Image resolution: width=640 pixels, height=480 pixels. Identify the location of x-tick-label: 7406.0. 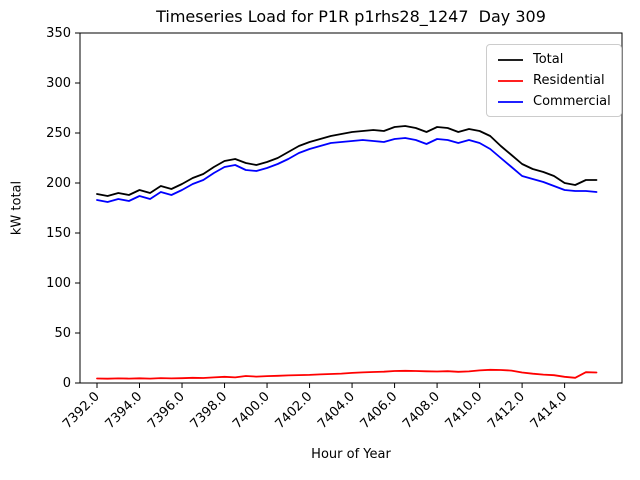
(379, 410).